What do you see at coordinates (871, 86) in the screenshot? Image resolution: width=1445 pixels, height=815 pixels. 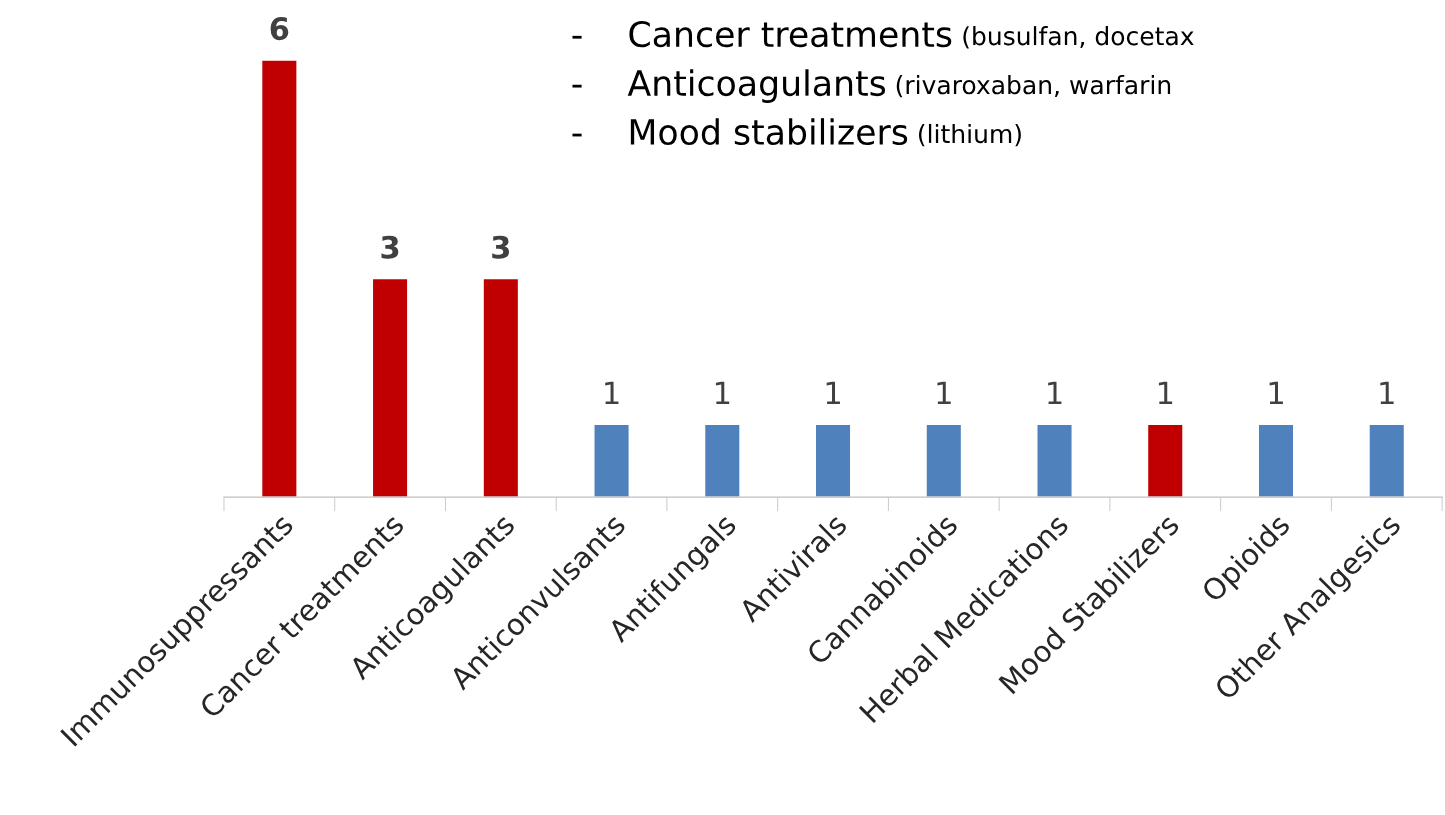 I see `annotation: - Anticoagulants (rivaroxaban, warfarin` at bounding box center [871, 86].